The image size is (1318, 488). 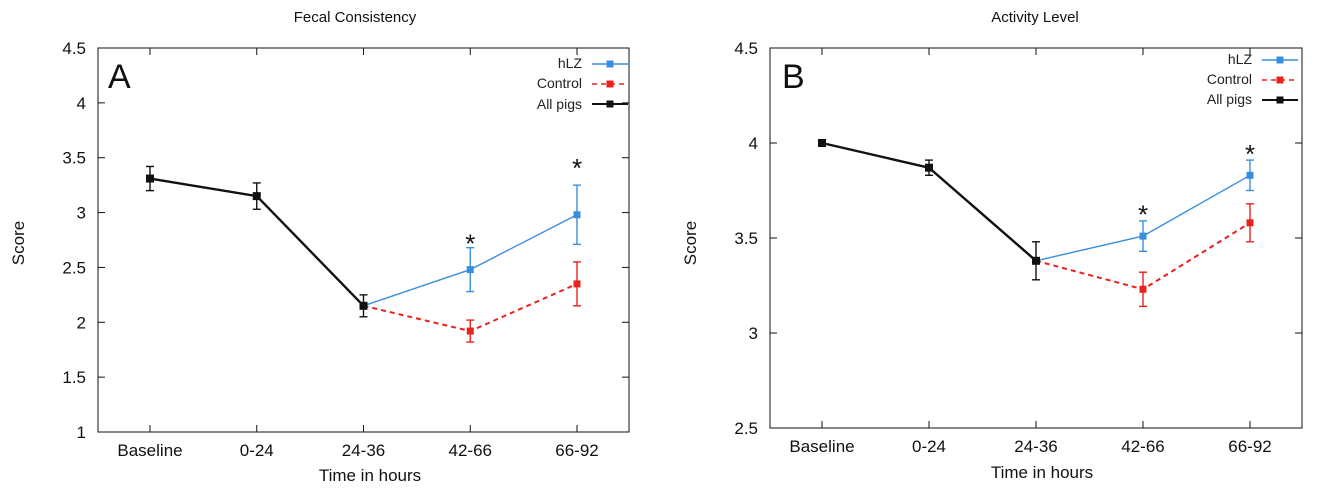 What do you see at coordinates (81, 322) in the screenshot?
I see `y-tick-label: 2` at bounding box center [81, 322].